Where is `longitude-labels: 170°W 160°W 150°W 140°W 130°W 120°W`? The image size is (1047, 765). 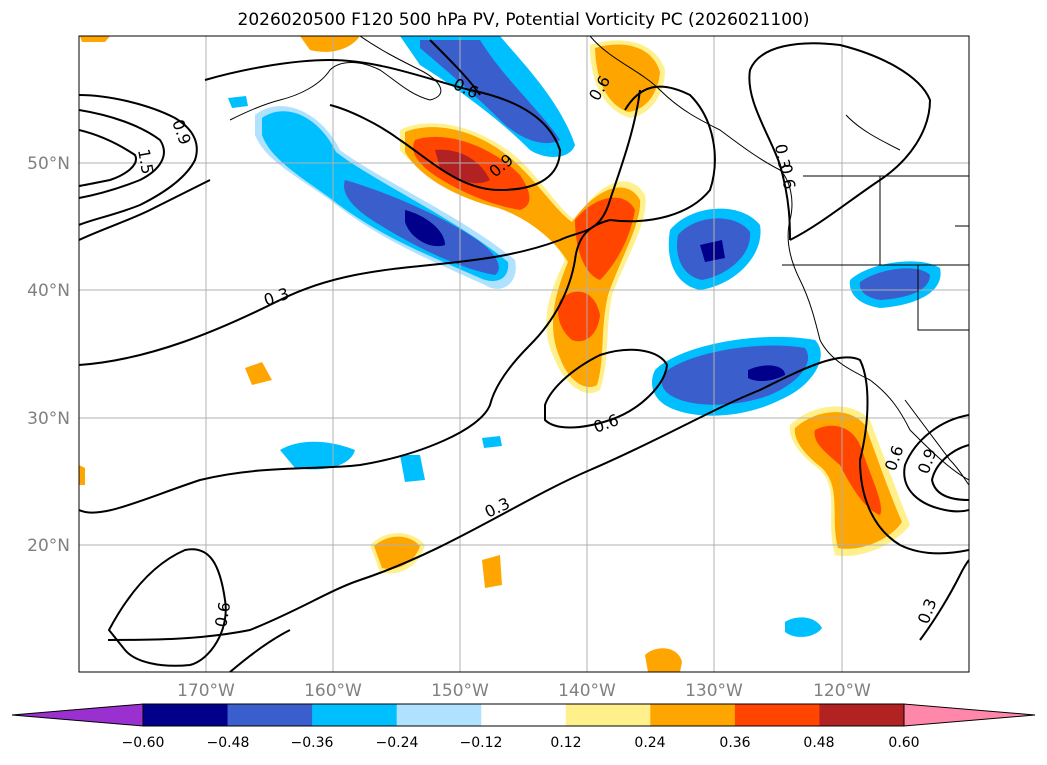
longitude-labels: 170°W 160°W 150°W 140°W 130°W 120°W is located at coordinates (524, 691).